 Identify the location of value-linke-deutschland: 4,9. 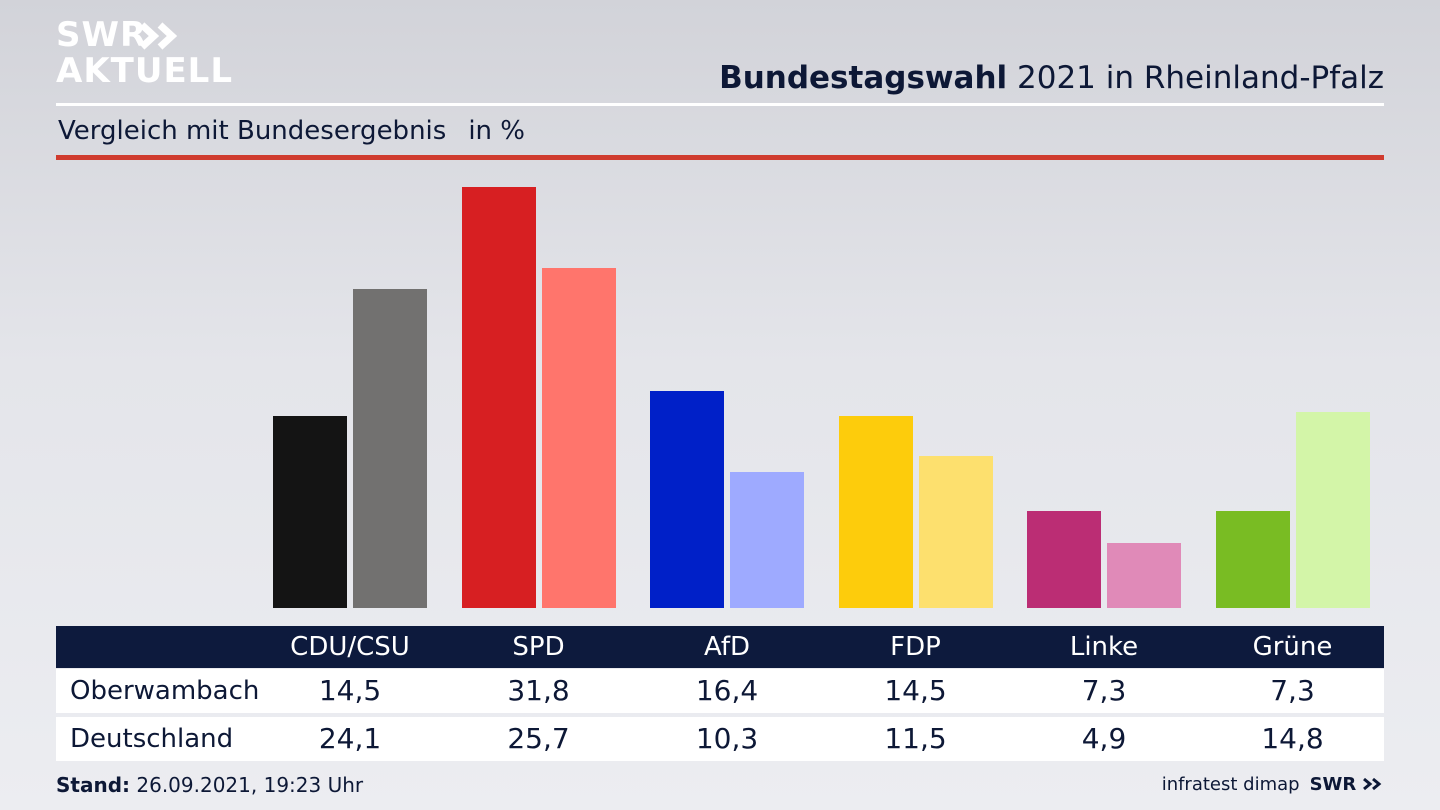
(1104, 738).